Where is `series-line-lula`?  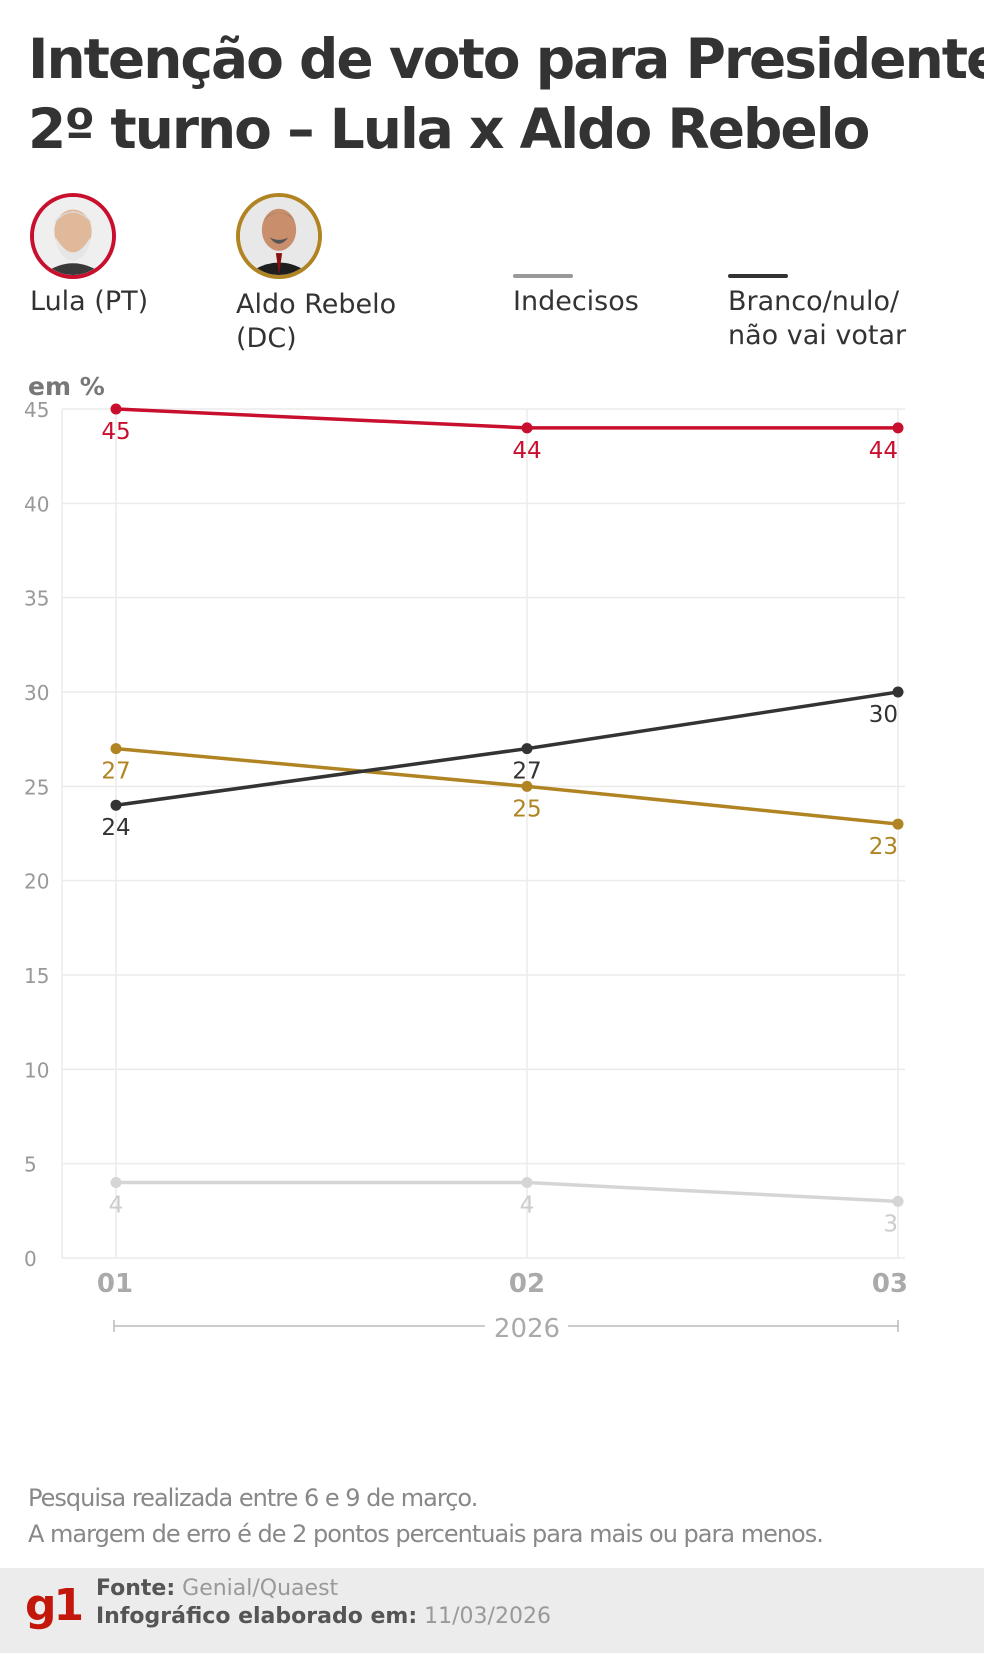 series-line-lula is located at coordinates (507, 418).